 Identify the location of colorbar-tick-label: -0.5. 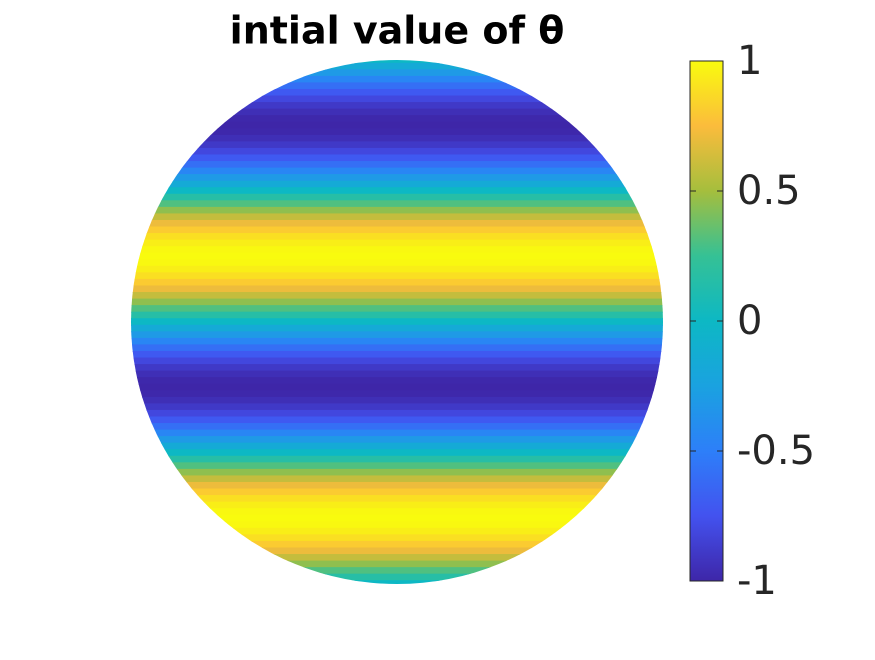
(776, 451).